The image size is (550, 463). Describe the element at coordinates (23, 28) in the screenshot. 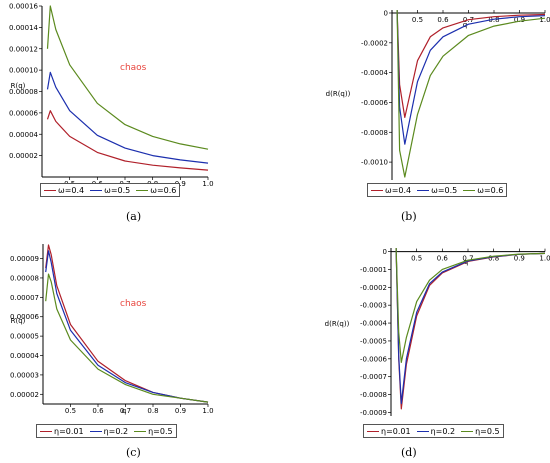

I see `y-tick-label: 0.00014` at that location.